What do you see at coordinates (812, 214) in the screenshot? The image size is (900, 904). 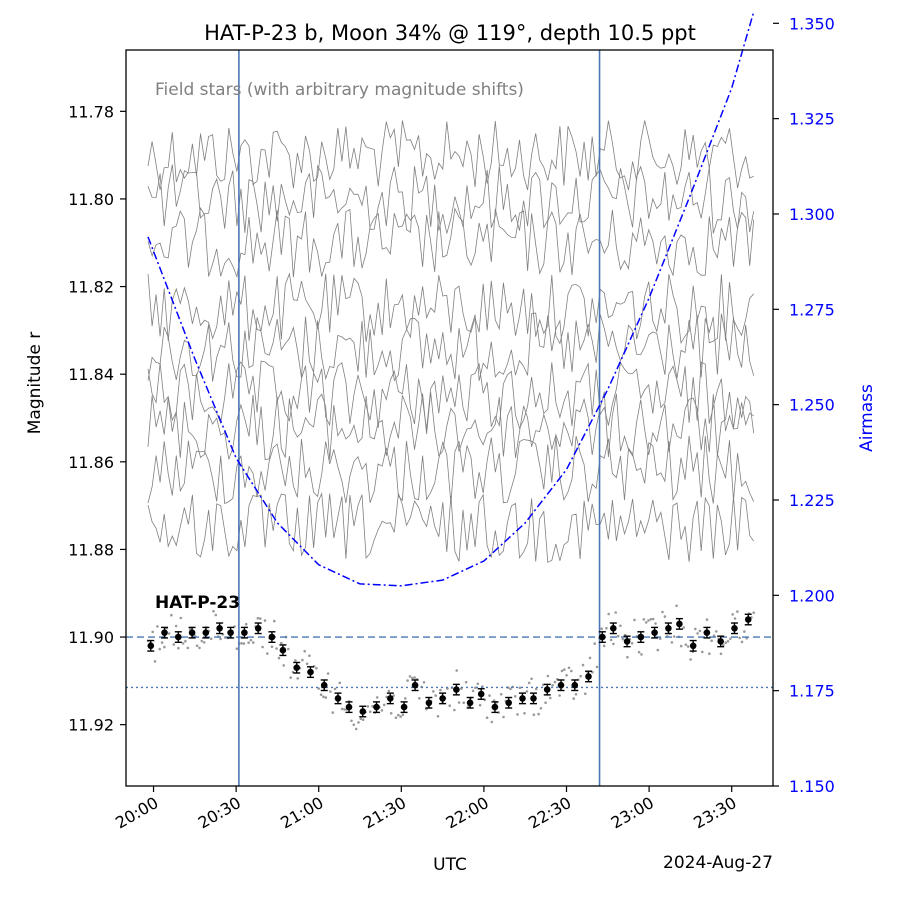 I see `y2-tick-label: 1.300` at bounding box center [812, 214].